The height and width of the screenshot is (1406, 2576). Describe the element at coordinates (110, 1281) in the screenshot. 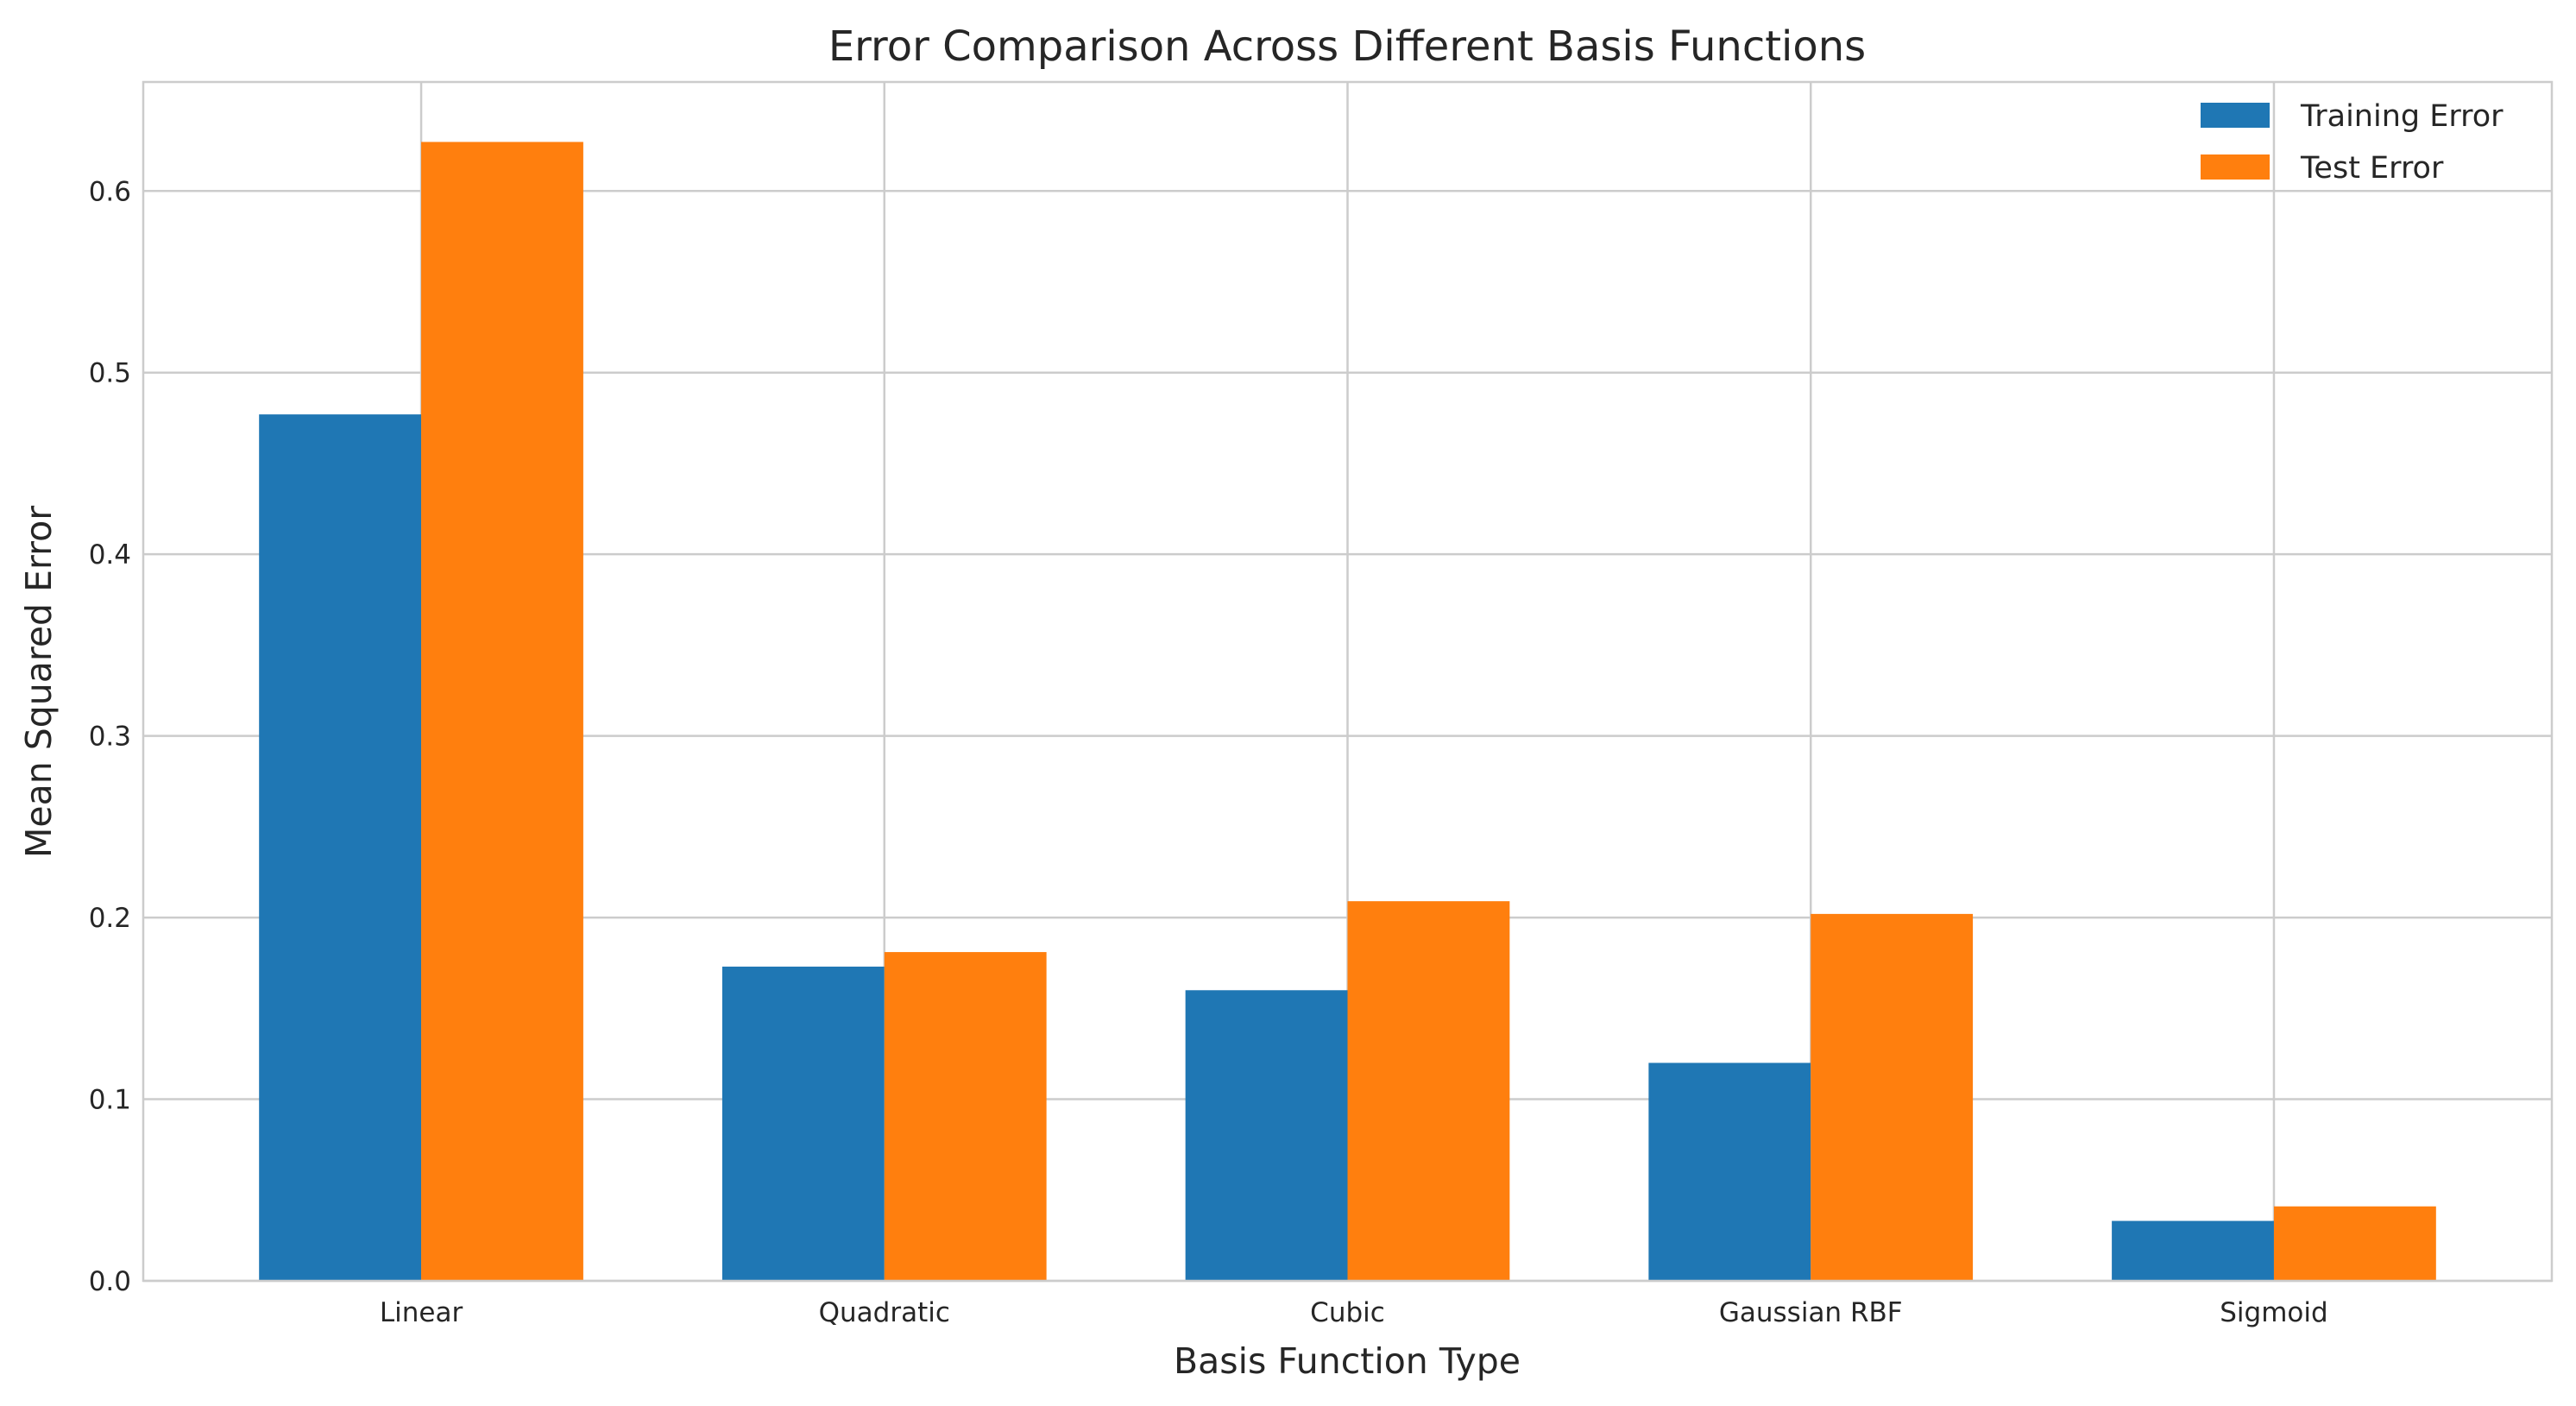

I see `y-tick-label: 0.0` at that location.